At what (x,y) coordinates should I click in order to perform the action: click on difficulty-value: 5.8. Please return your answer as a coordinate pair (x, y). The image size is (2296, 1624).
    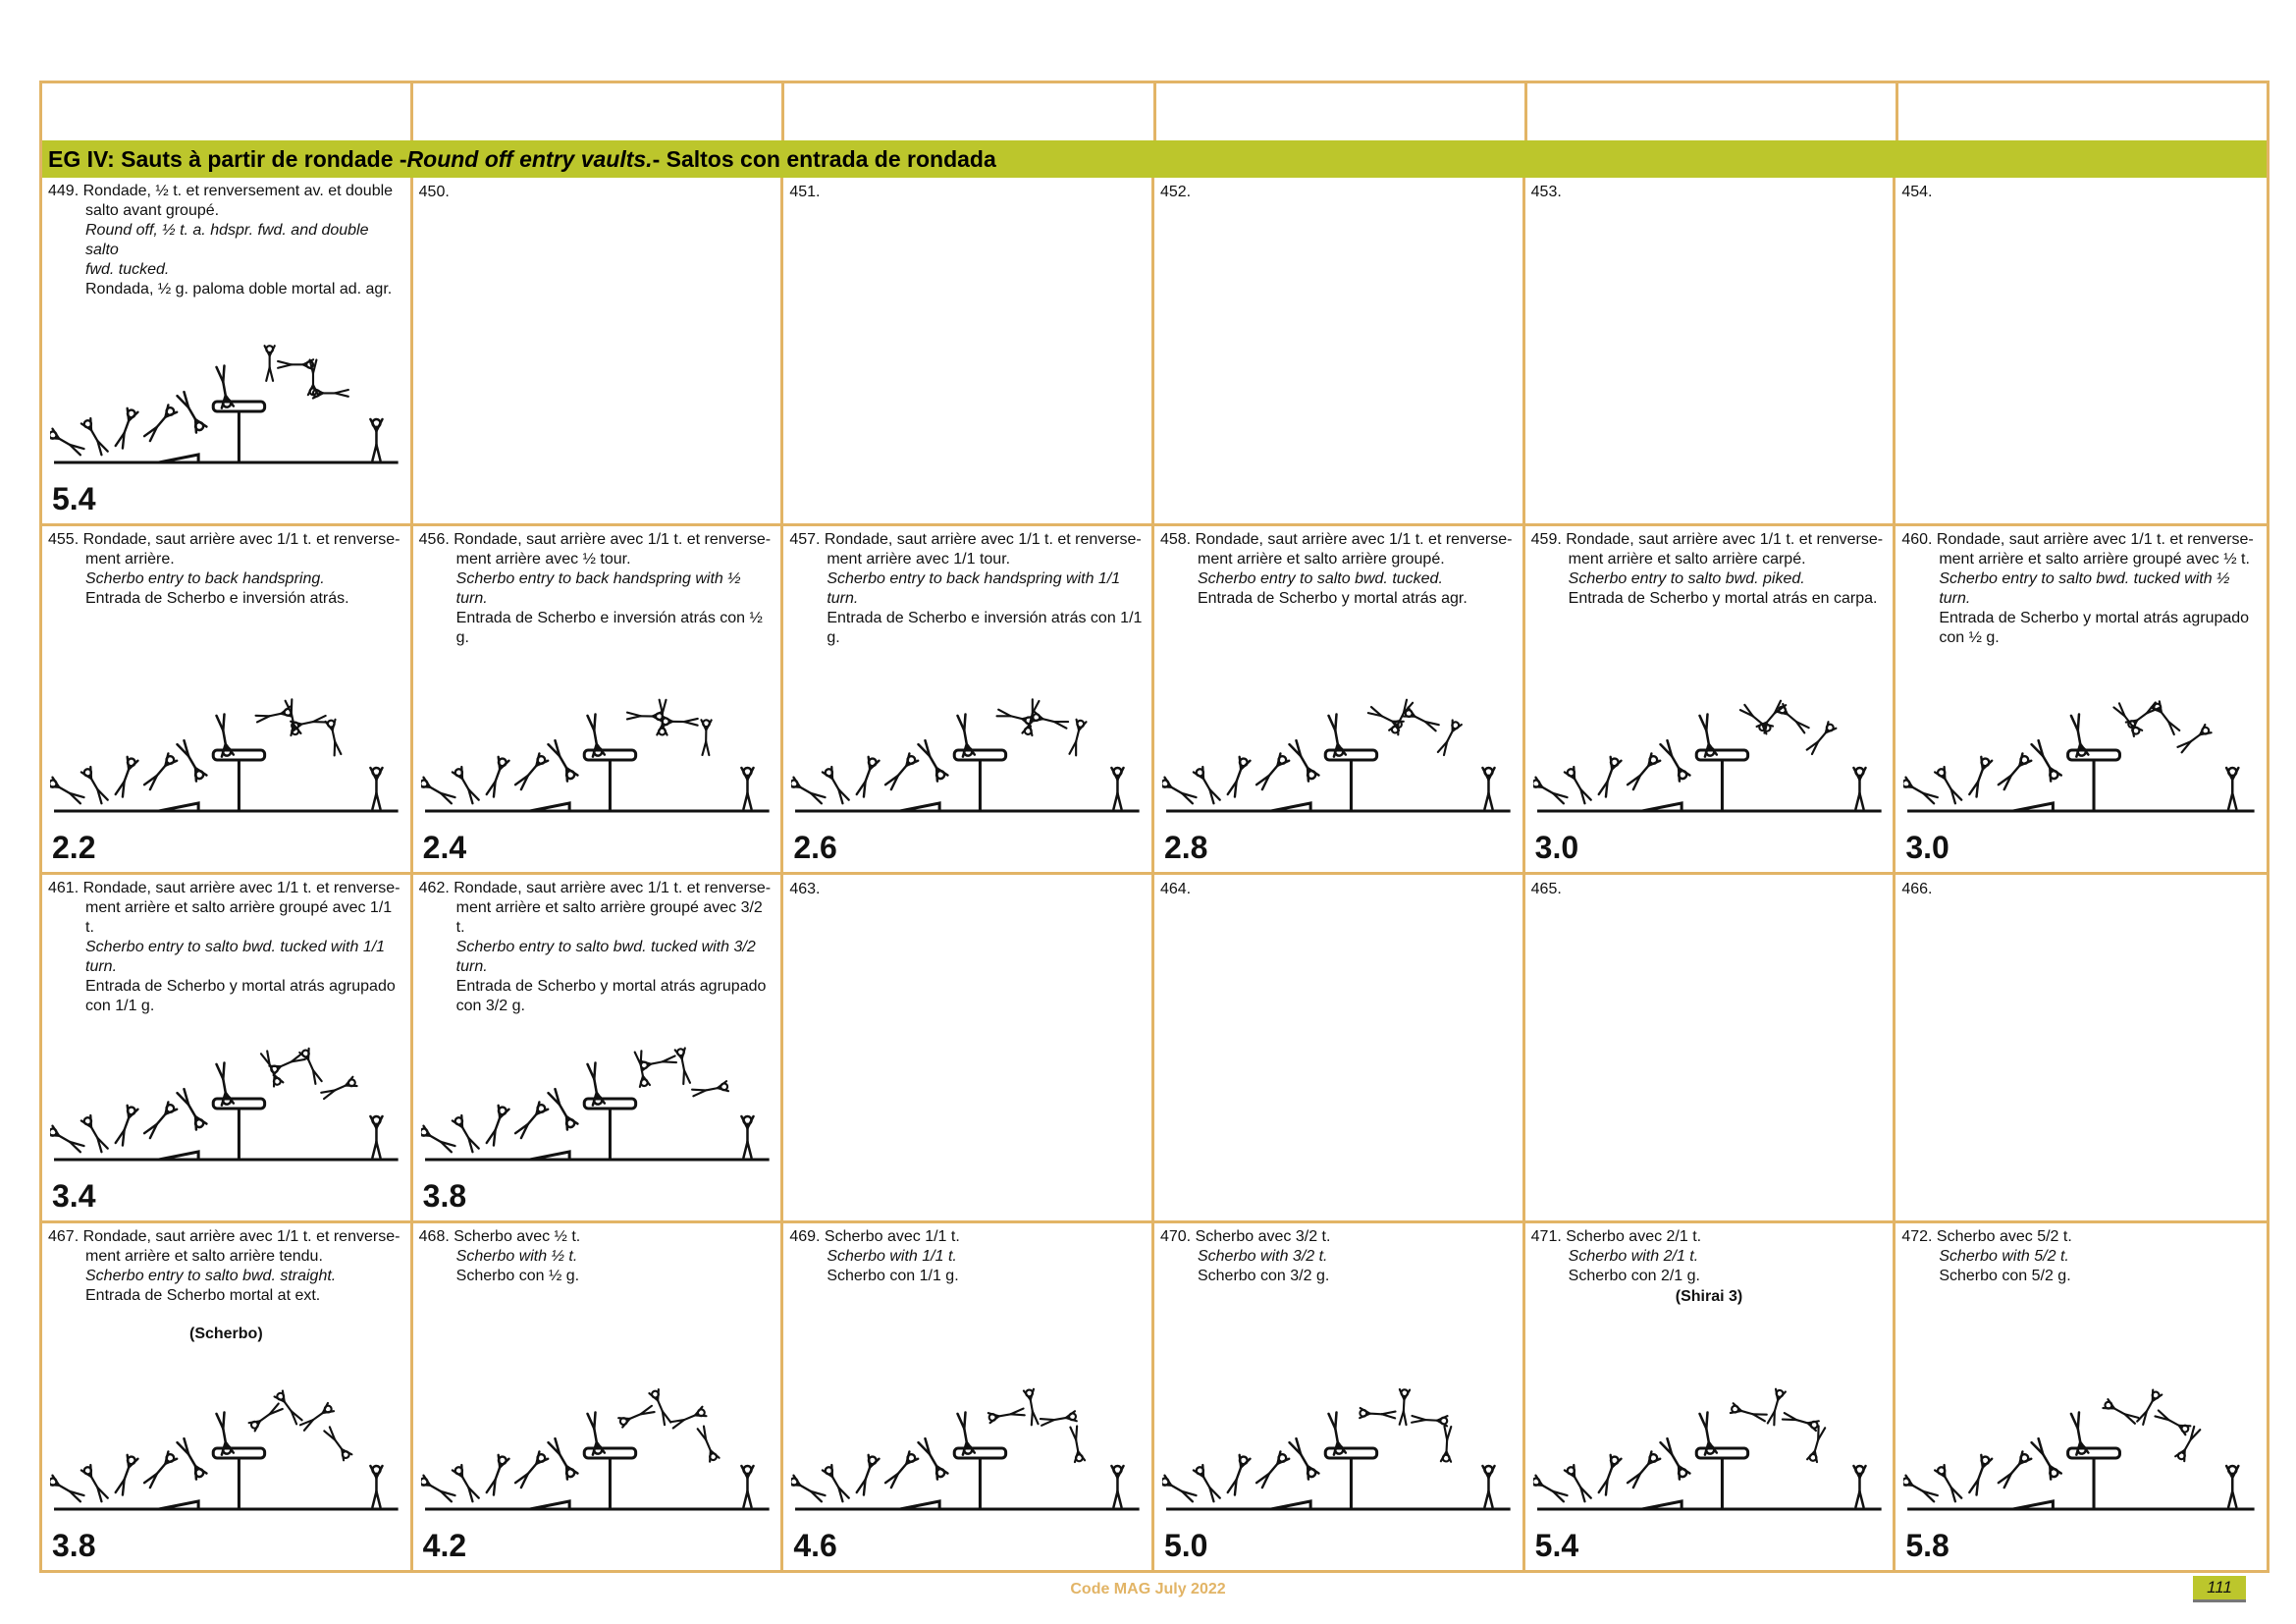
    Looking at the image, I should click on (1927, 1545).